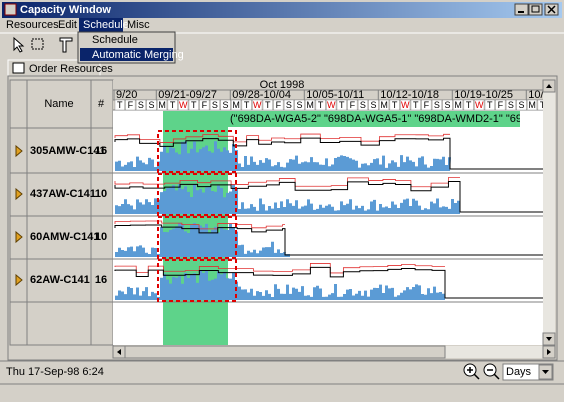 This screenshot has width=564, height=402. I want to click on resource-name: 62AW-C141, so click(60, 280).